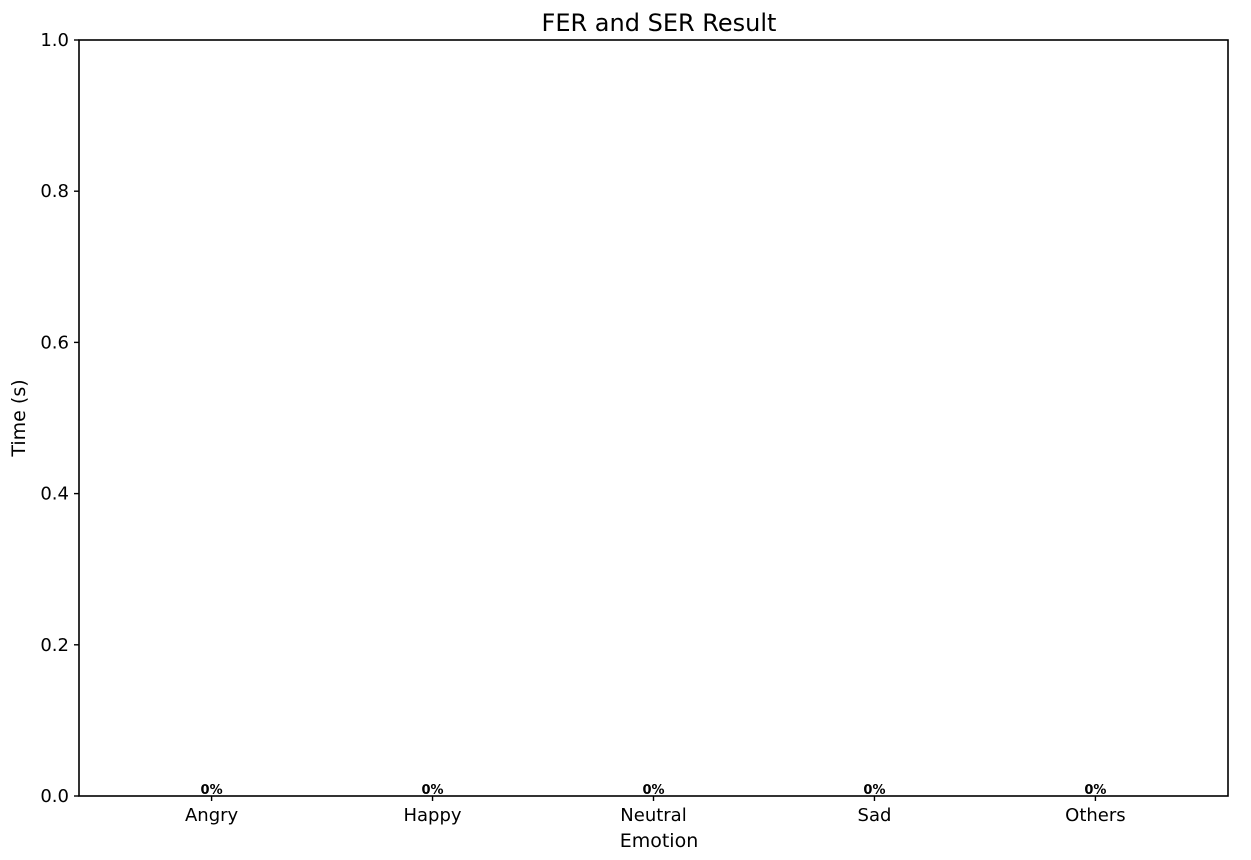 The image size is (1251, 860). Describe the element at coordinates (874, 790) in the screenshot. I see `data-label-sad: 0%` at that location.